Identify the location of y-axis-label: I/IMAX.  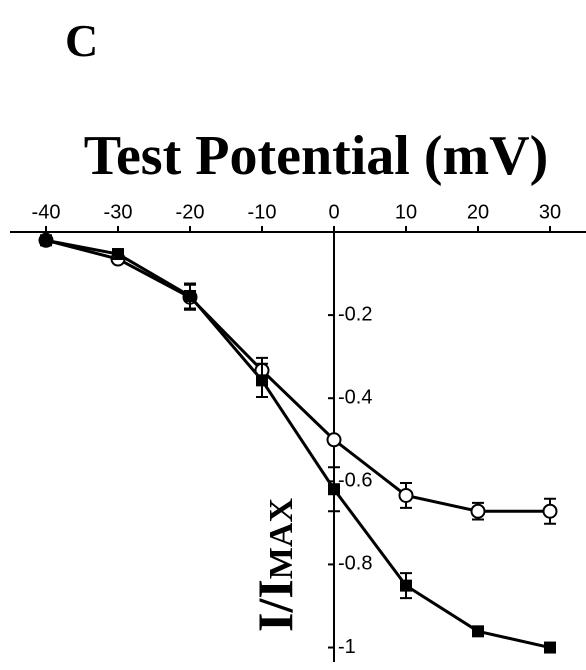
(275, 565).